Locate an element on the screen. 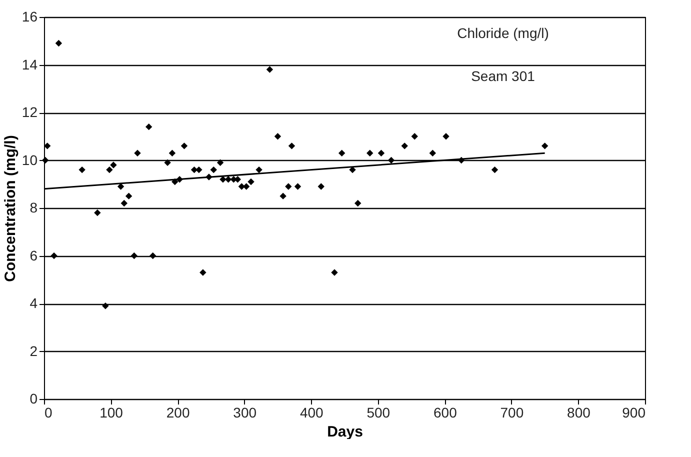  x-tick-label: 700 is located at coordinates (512, 412).